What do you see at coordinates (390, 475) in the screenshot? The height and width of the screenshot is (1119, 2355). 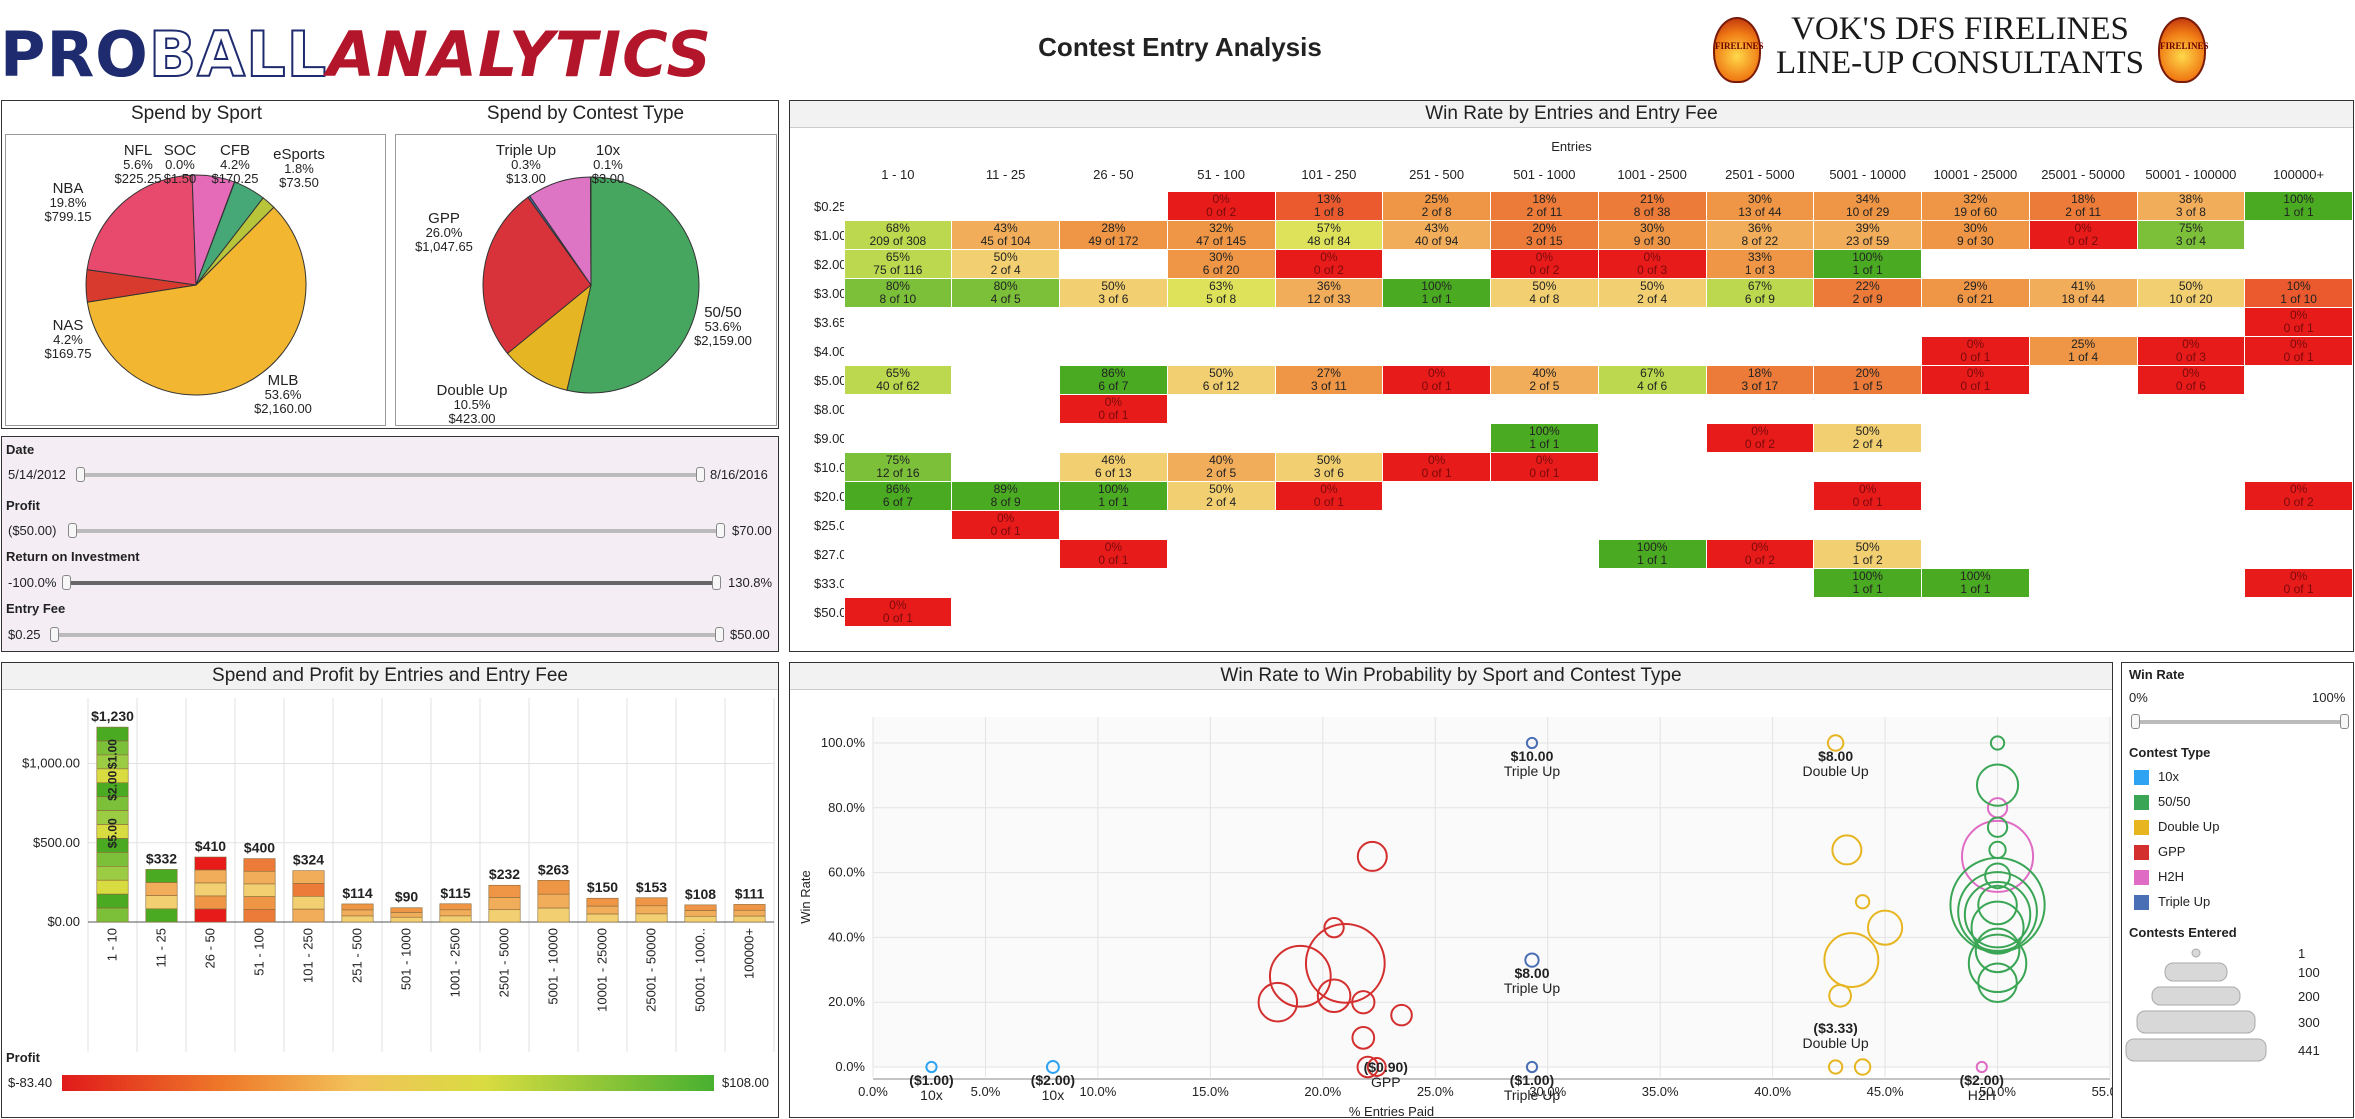 I see `date-slider-track` at bounding box center [390, 475].